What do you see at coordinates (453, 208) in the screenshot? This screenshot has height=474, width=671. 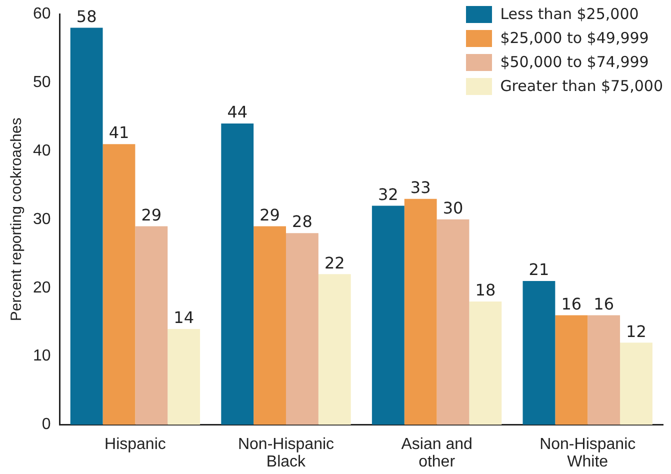 I see `data-label: 30` at bounding box center [453, 208].